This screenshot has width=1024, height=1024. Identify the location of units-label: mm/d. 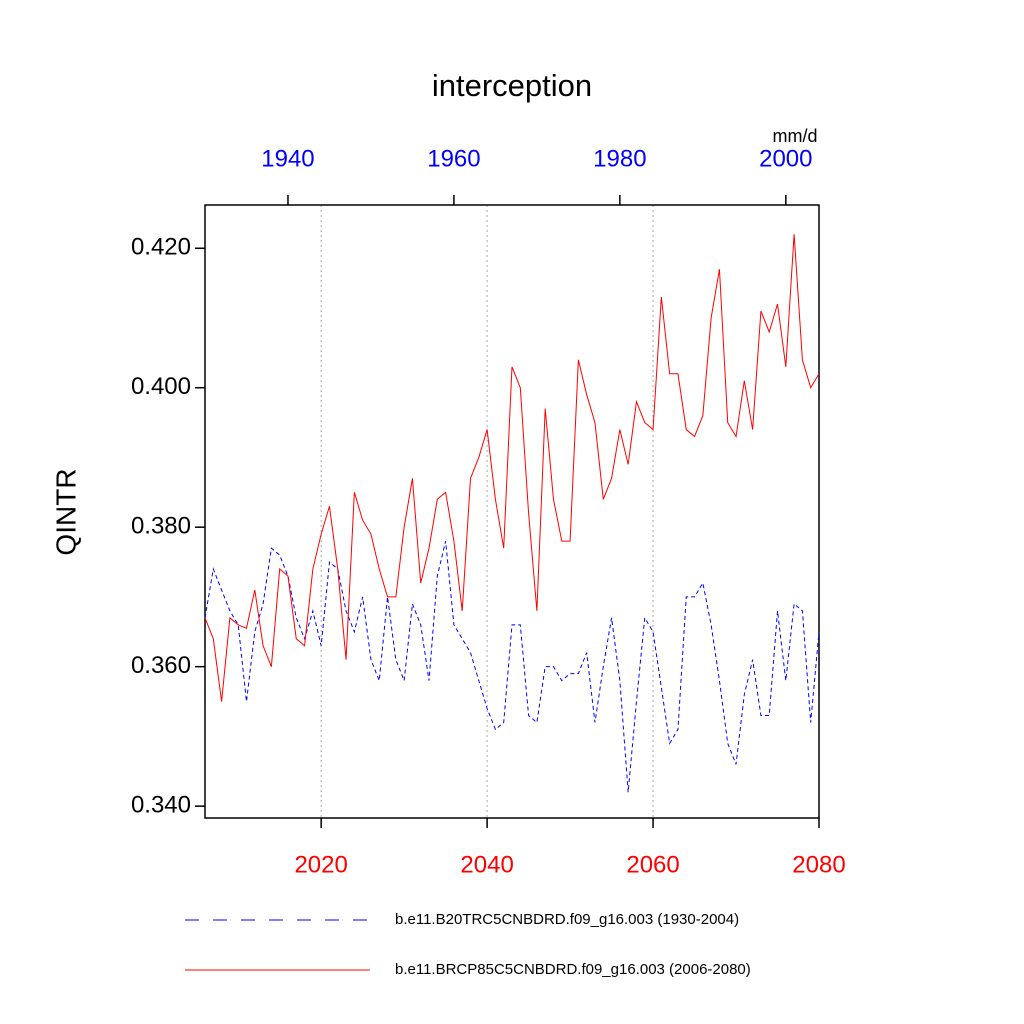
(795, 136).